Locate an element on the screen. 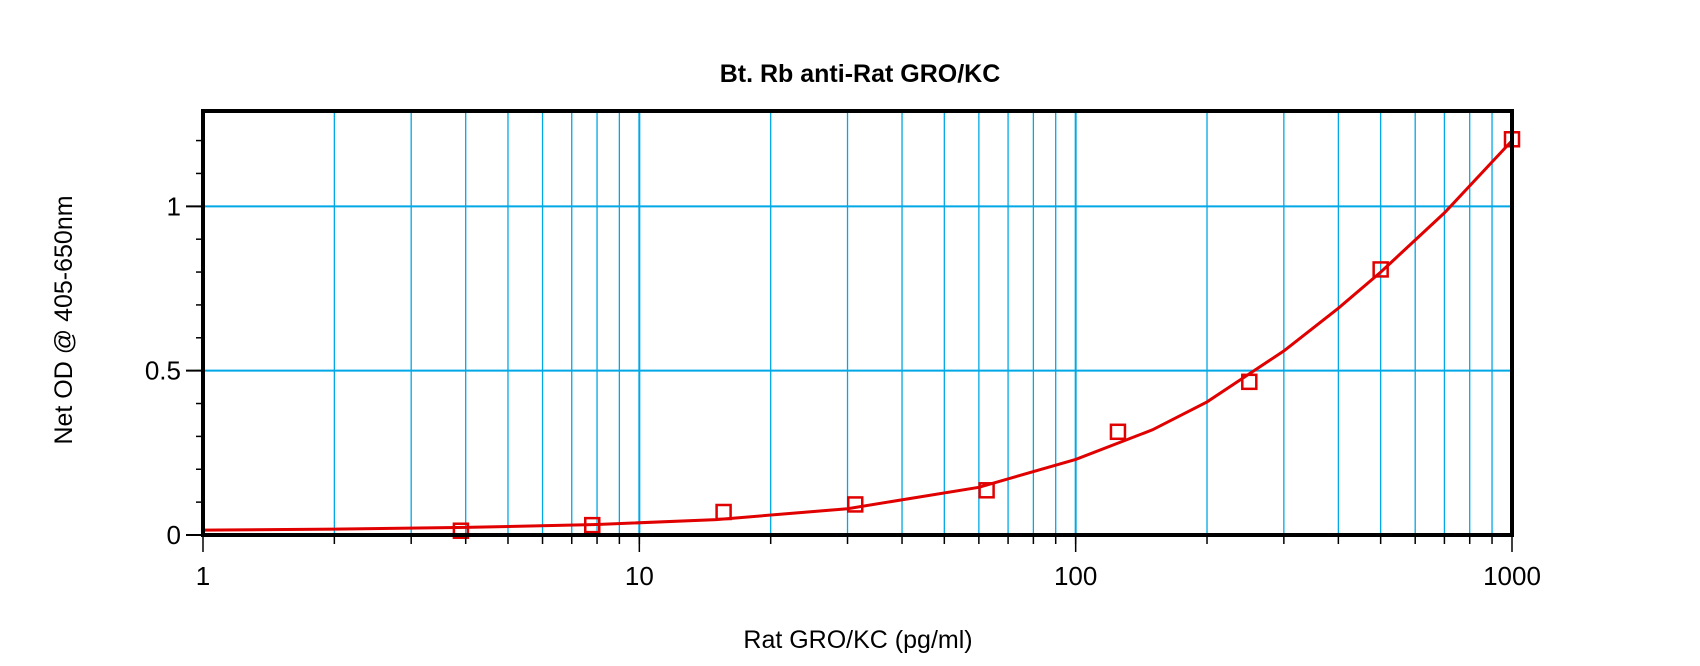  x-tick-label: 1 is located at coordinates (203, 576).